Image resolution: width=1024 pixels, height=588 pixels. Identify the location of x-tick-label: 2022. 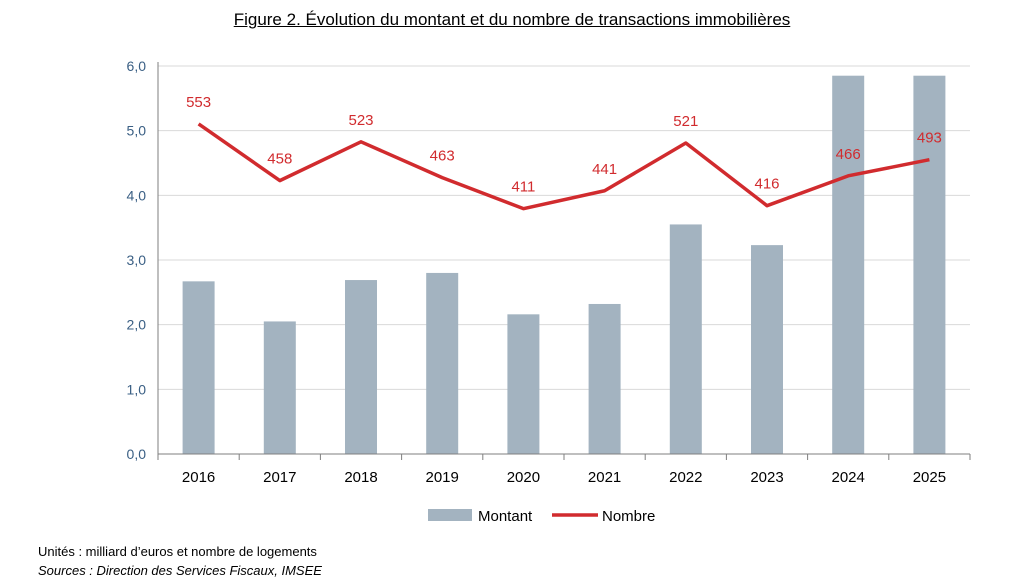
(685, 477).